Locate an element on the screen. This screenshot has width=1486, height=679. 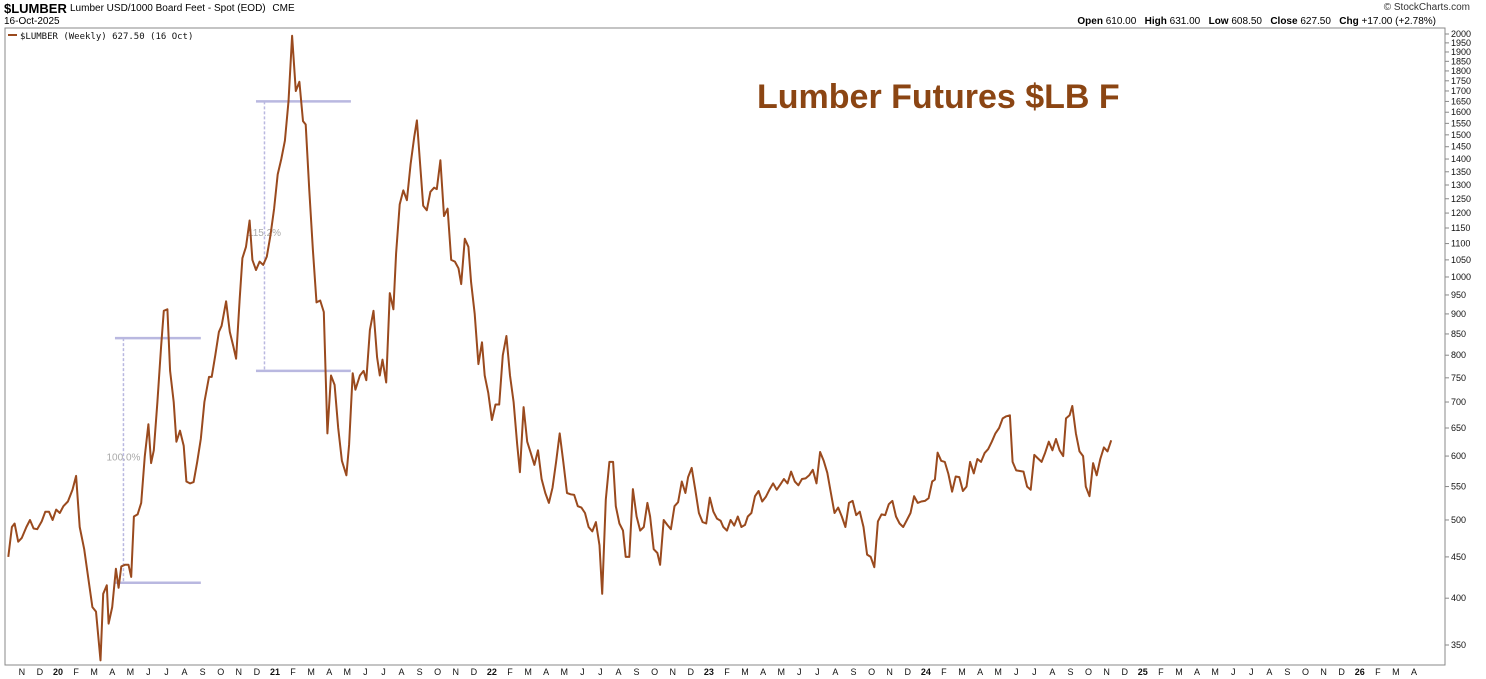
y-tick-label: 750 is located at coordinates (1458, 378).